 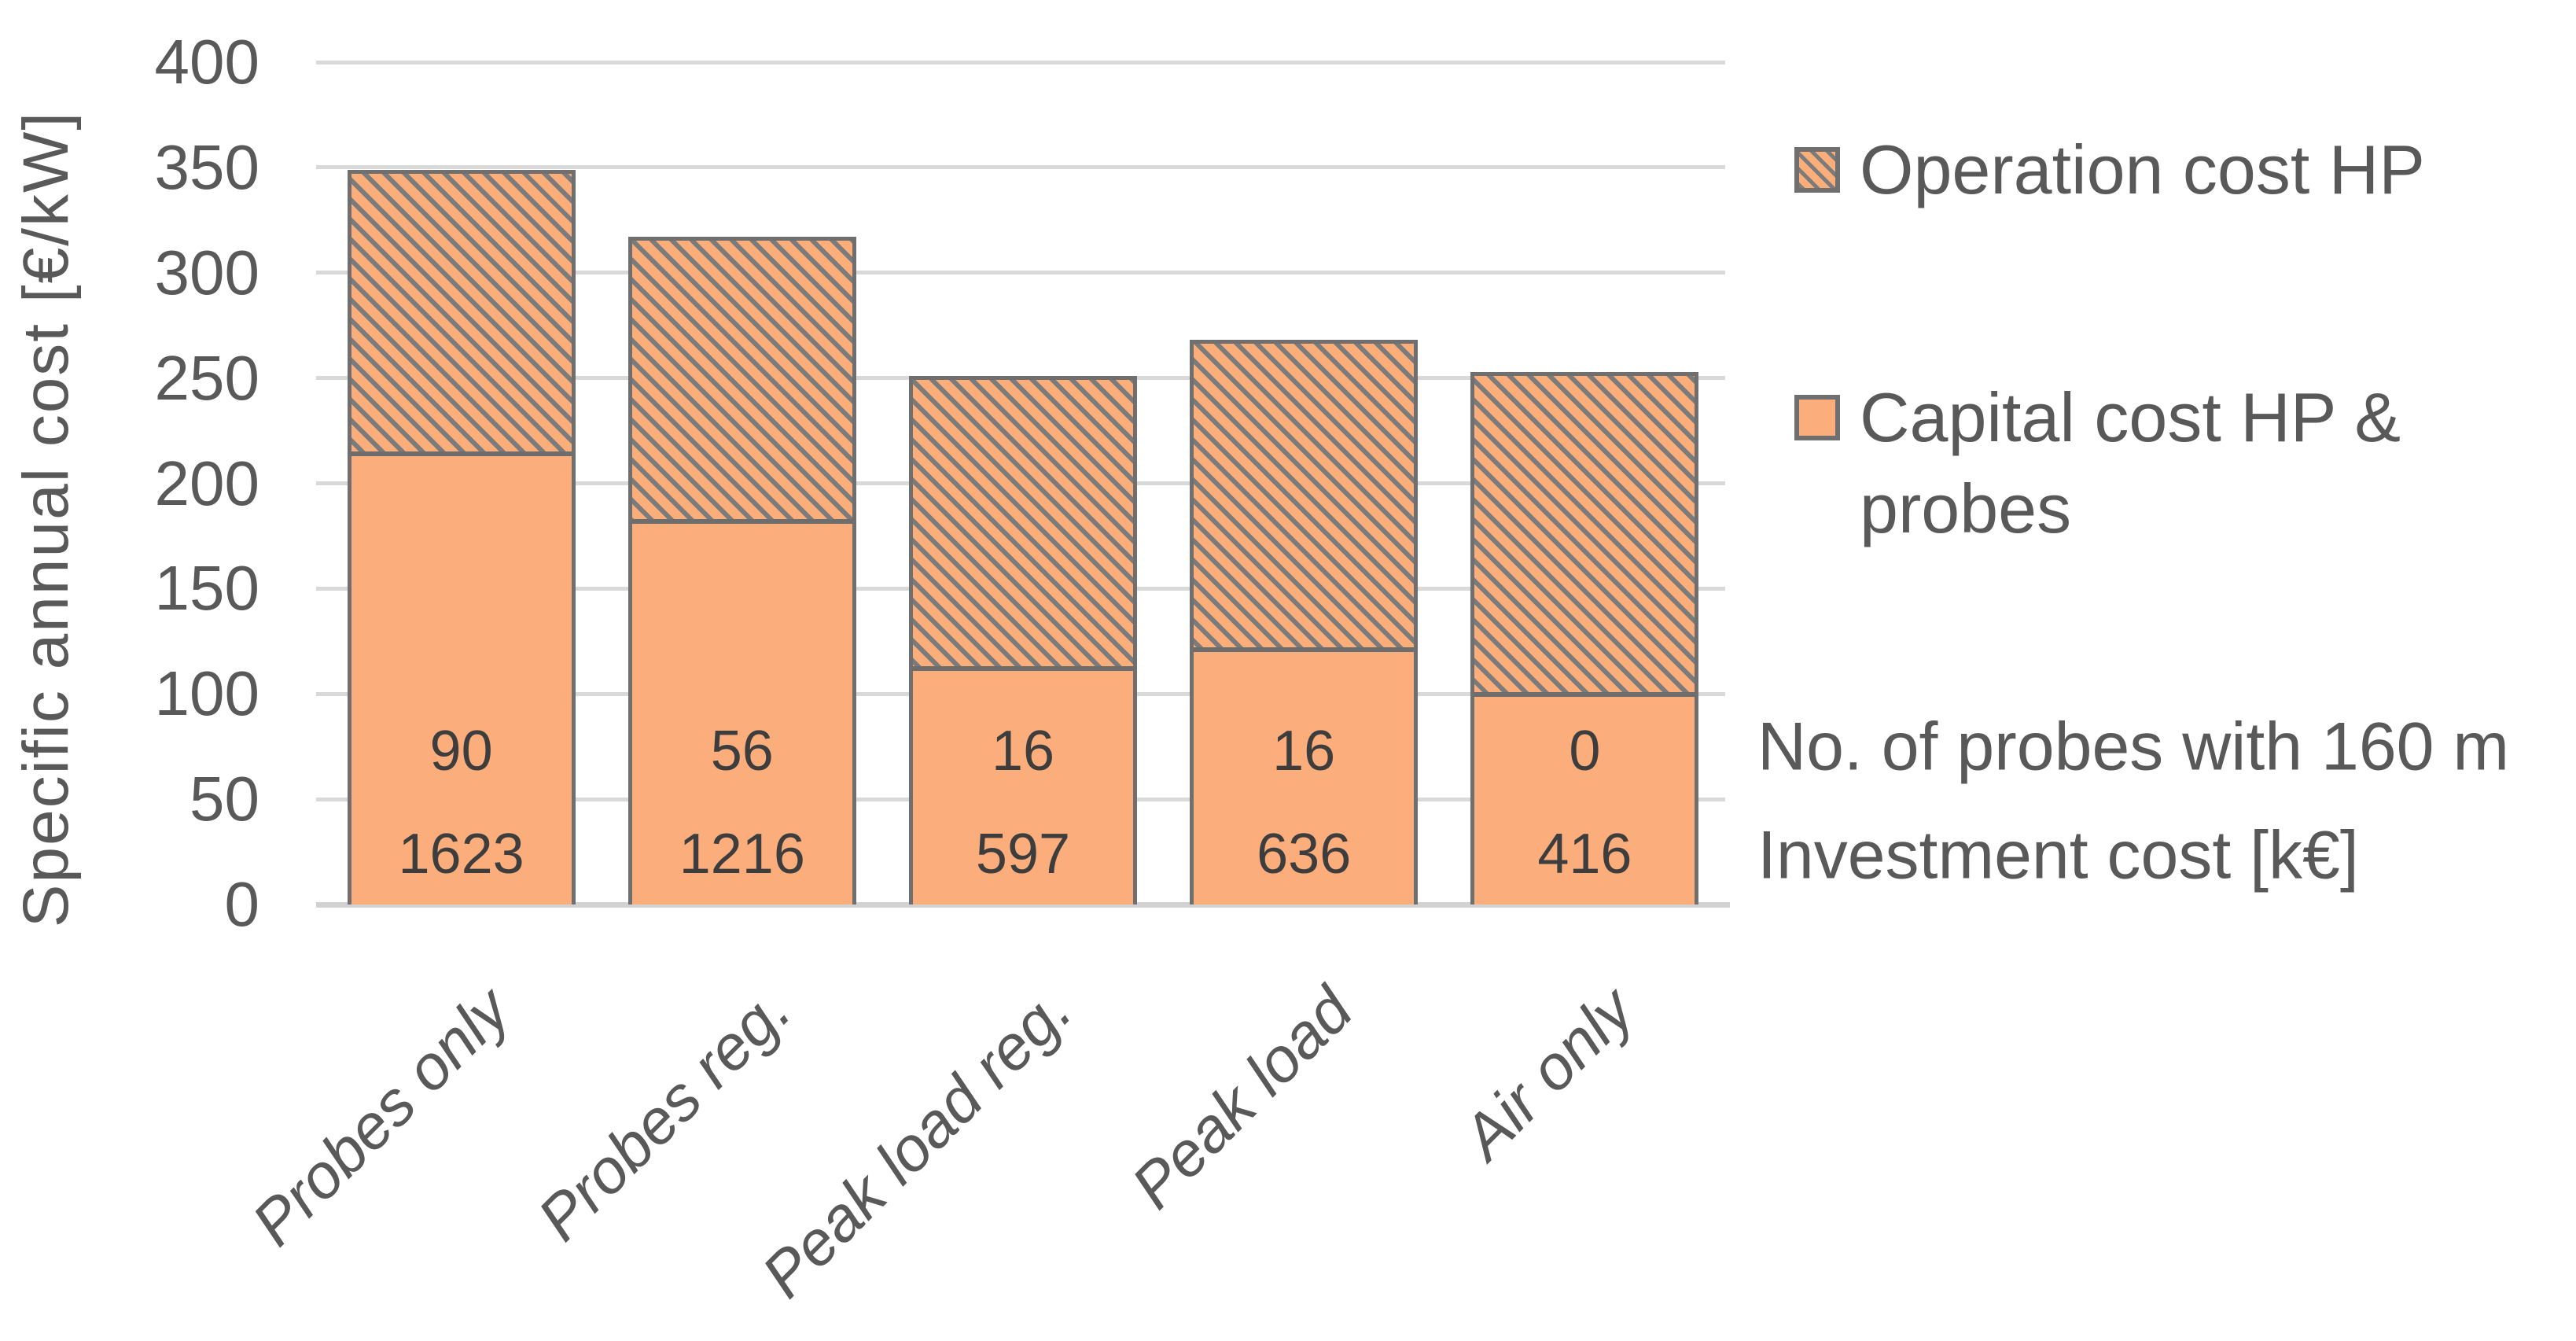 I want to click on legend-item-label: Operation cost HP, so click(x=2142, y=169).